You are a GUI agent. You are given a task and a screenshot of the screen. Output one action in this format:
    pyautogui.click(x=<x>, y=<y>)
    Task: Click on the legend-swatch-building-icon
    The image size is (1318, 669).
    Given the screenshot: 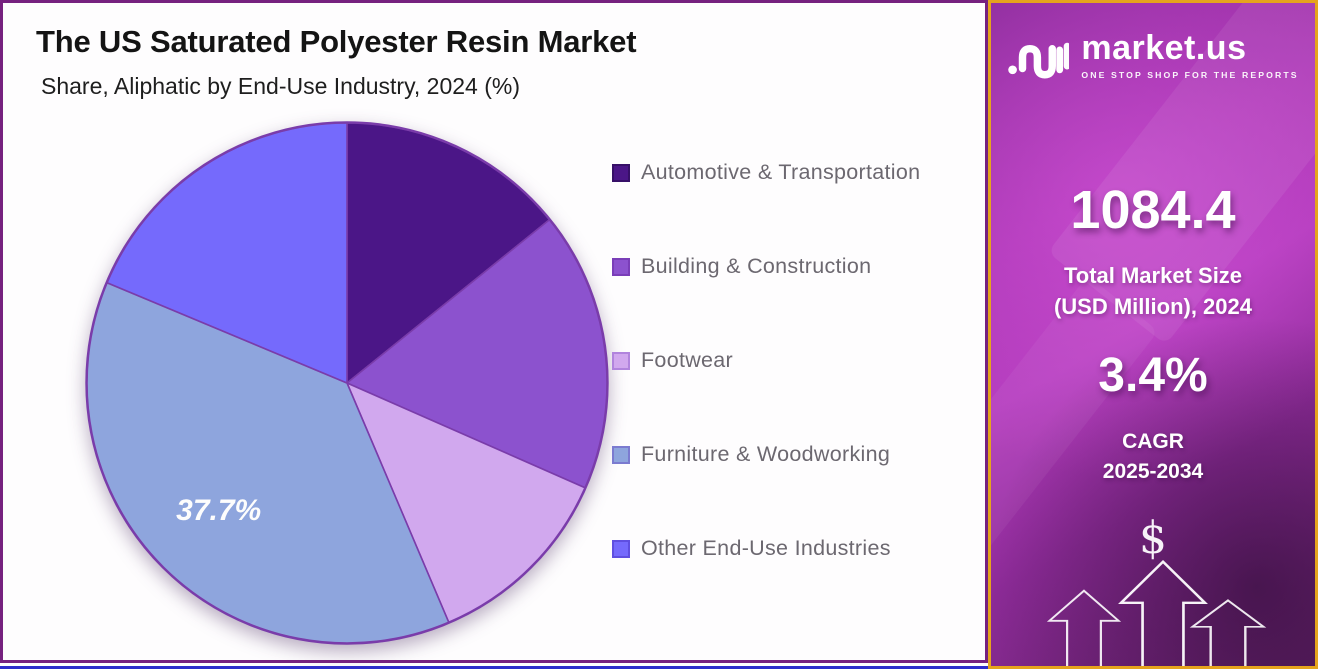 What is the action you would take?
    pyautogui.click(x=621, y=266)
    